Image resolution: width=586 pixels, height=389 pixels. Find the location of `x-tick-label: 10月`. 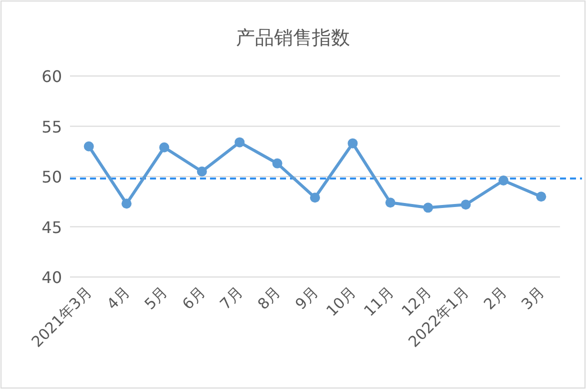

x-tick-label: 10月 is located at coordinates (341, 301).